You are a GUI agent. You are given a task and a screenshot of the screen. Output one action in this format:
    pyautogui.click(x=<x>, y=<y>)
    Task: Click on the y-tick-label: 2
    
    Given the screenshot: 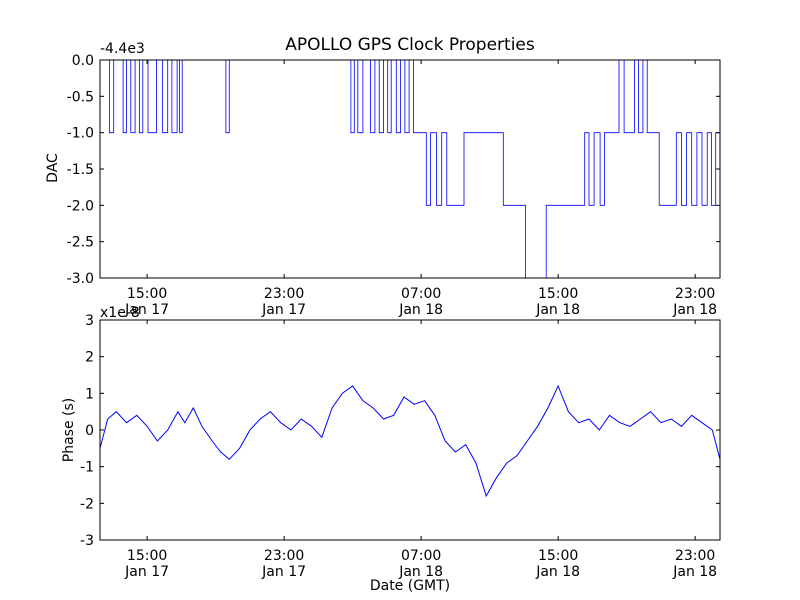 What is the action you would take?
    pyautogui.click(x=89, y=358)
    